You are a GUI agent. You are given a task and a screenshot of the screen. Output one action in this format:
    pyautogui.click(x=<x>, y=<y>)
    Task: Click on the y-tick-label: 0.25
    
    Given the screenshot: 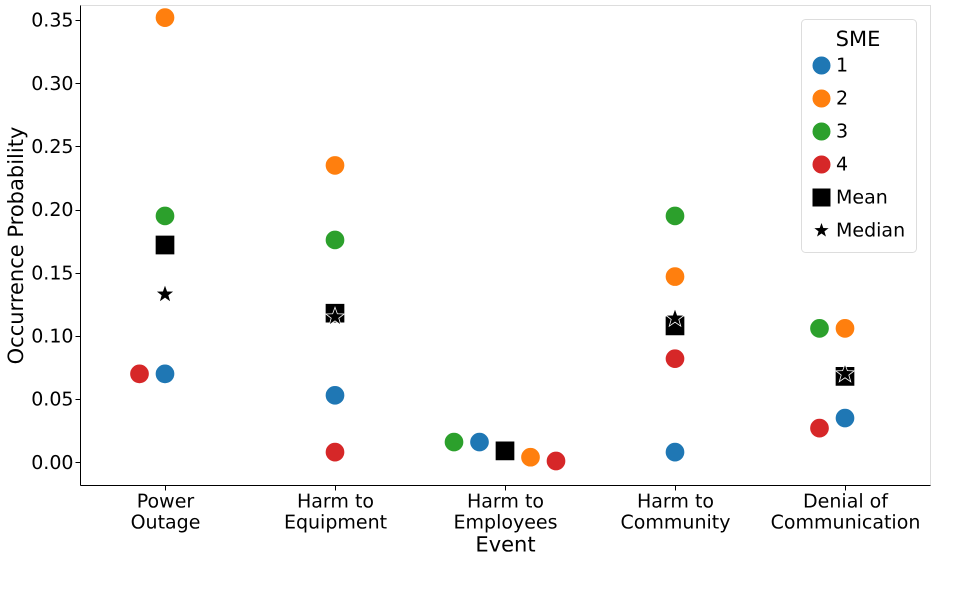 What is the action you would take?
    pyautogui.click(x=52, y=147)
    